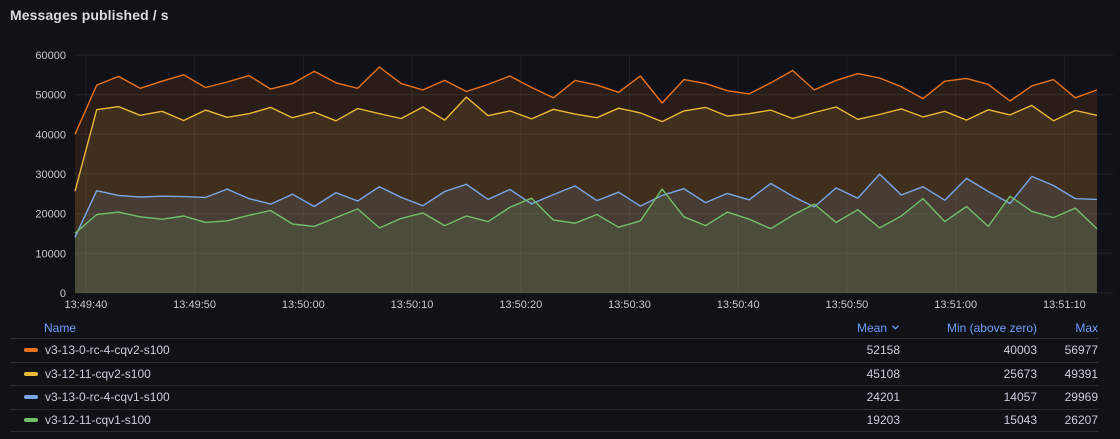 This screenshot has width=1120, height=439. Describe the element at coordinates (1081, 397) in the screenshot. I see `max-value: 29969` at that location.